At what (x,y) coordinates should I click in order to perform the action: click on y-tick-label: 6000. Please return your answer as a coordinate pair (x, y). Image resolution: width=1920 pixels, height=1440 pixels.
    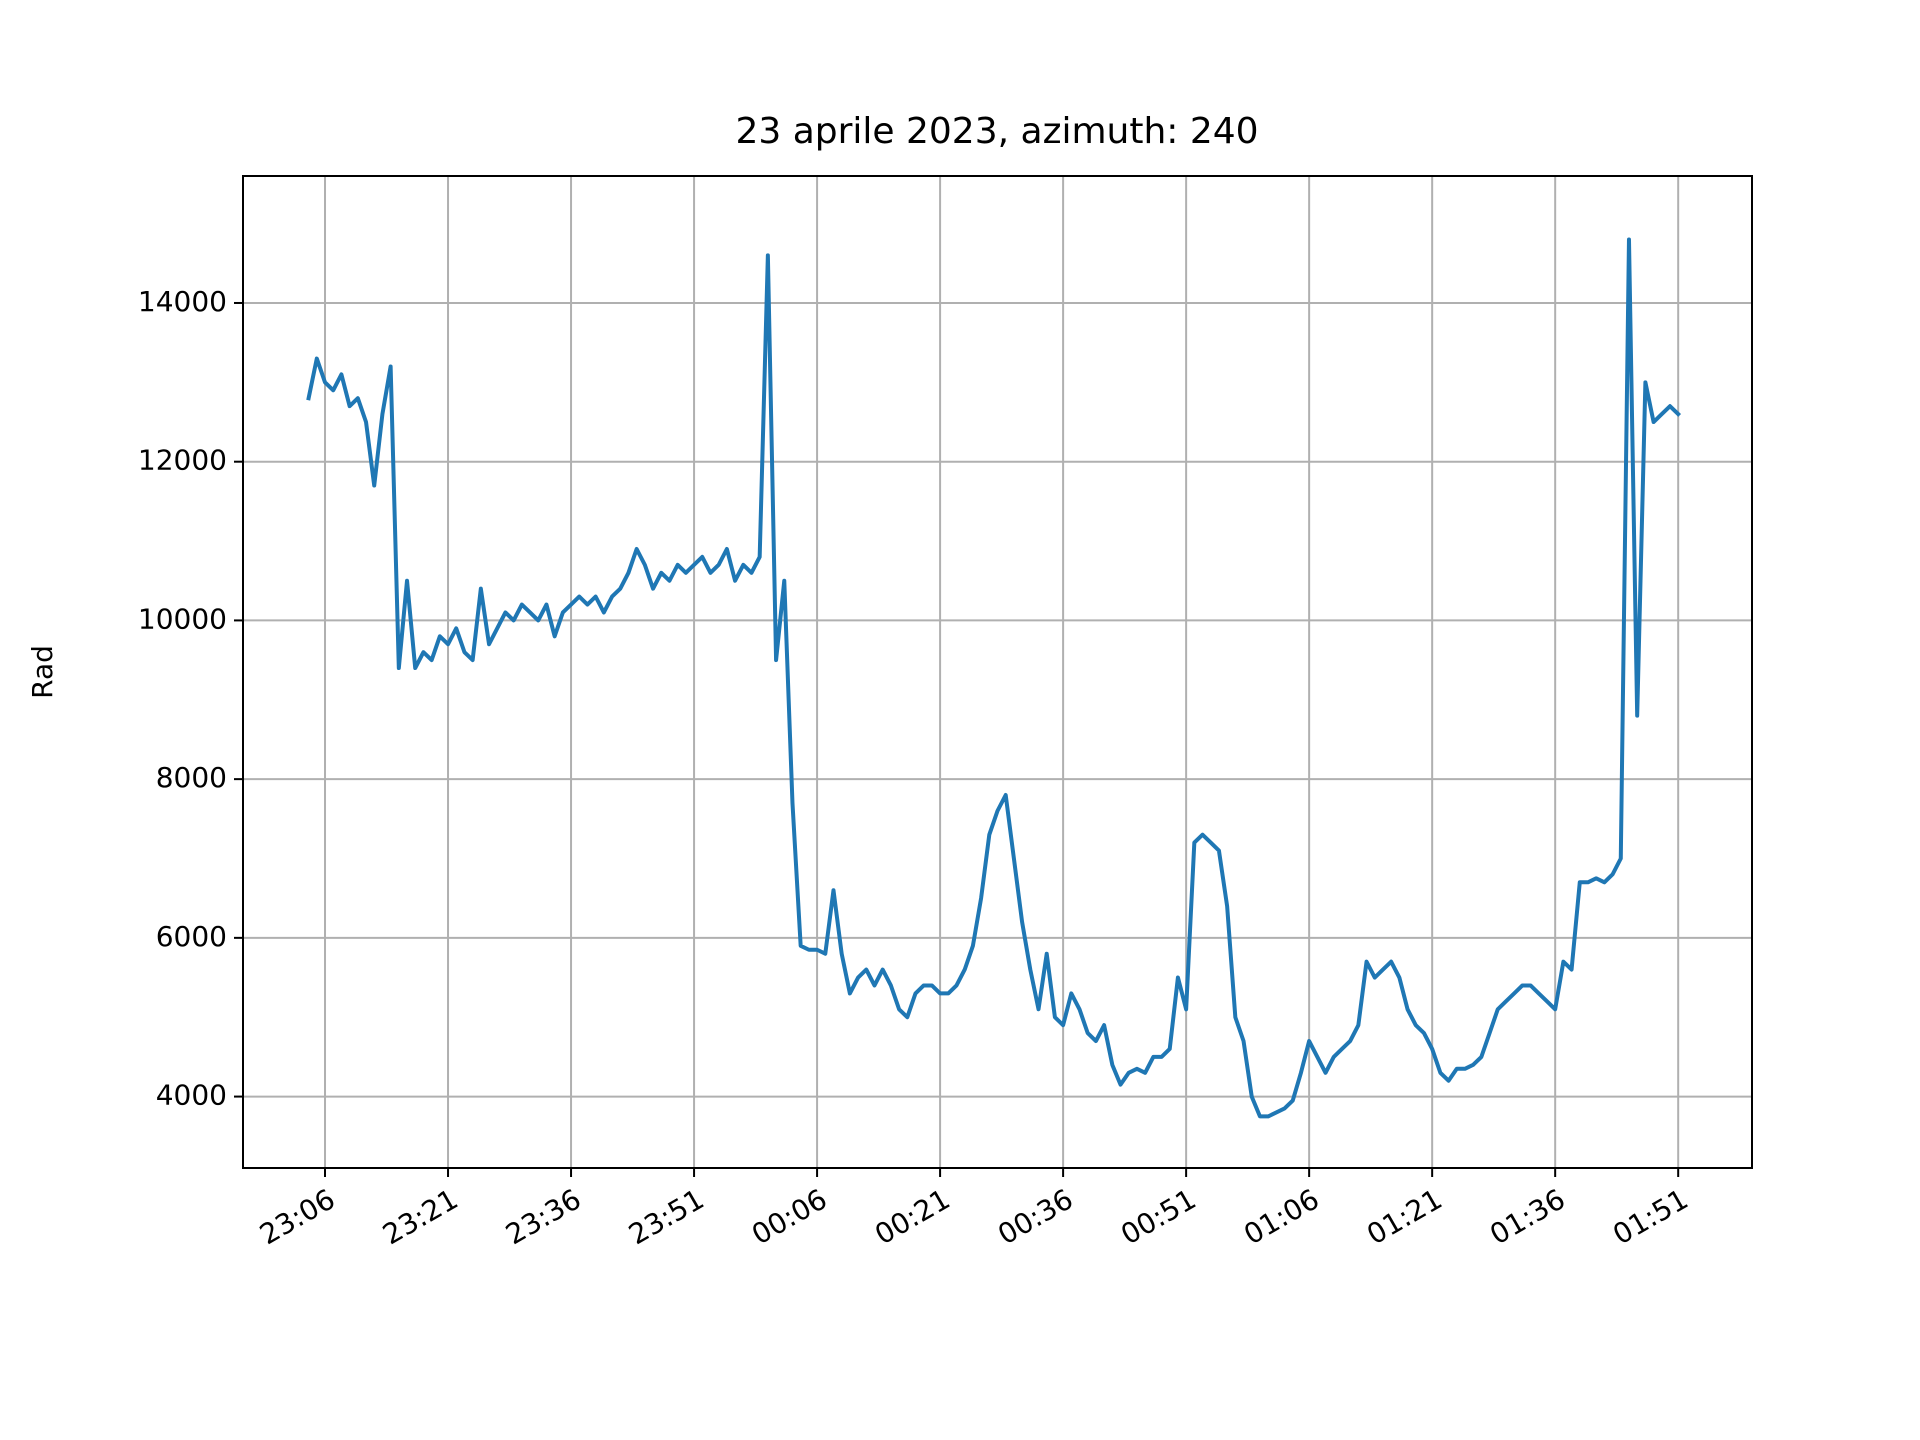
    Looking at the image, I should click on (191, 936).